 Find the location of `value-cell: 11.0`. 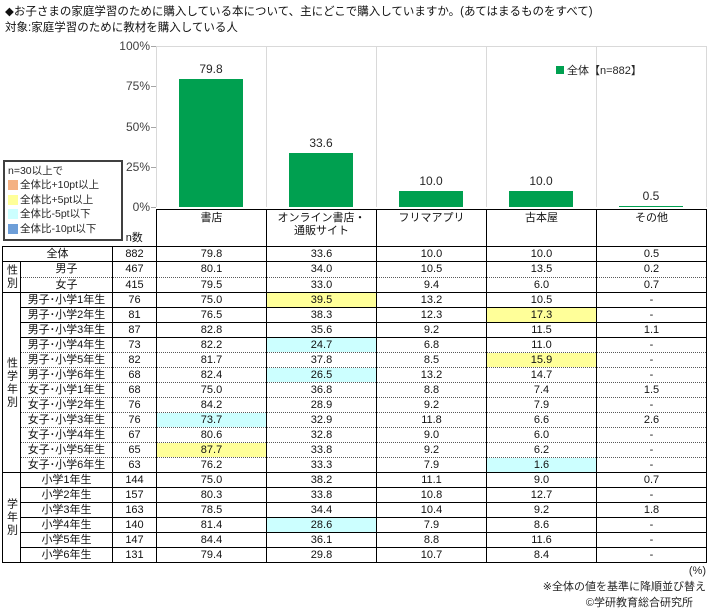

value-cell: 11.0 is located at coordinates (541, 345).